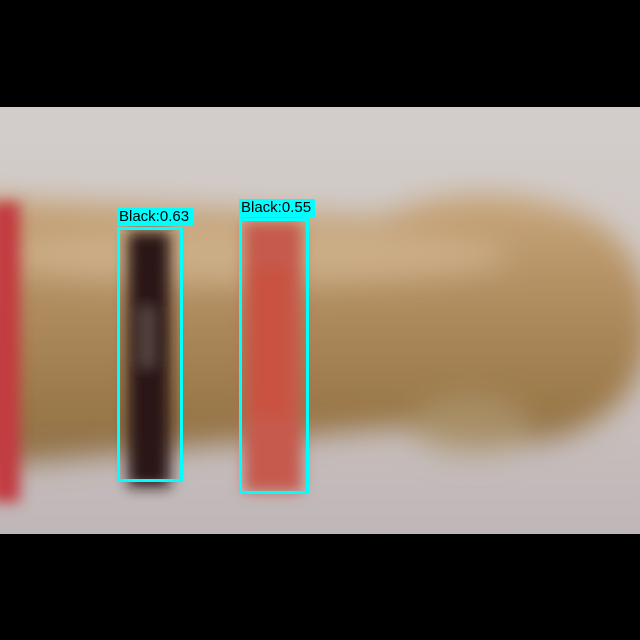 The height and width of the screenshot is (640, 640). I want to click on detection-label: Black:0.63, so click(155, 217).